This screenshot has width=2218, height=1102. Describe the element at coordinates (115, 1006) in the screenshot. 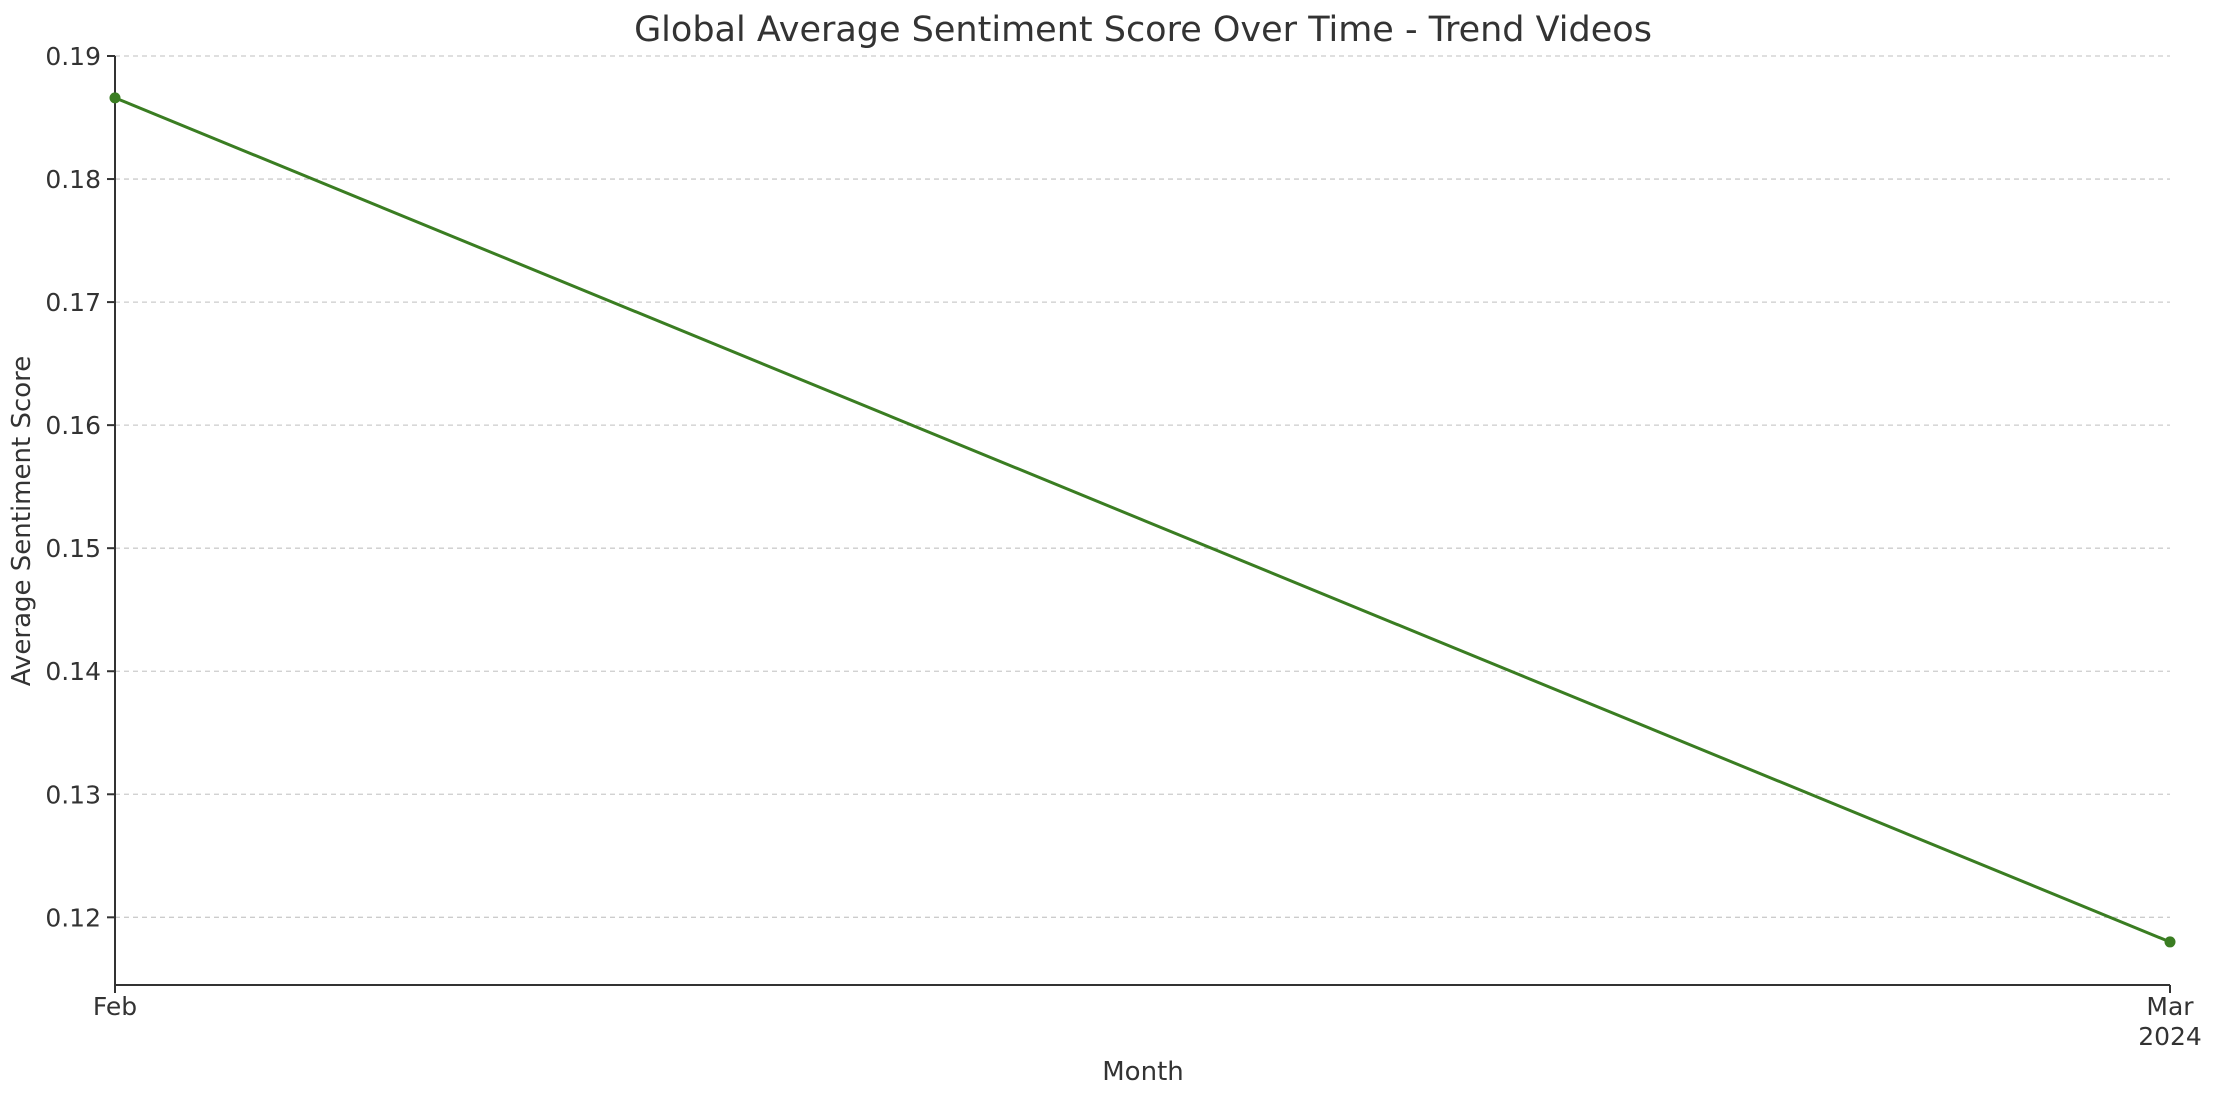

I see `x-tick-label: Feb` at that location.